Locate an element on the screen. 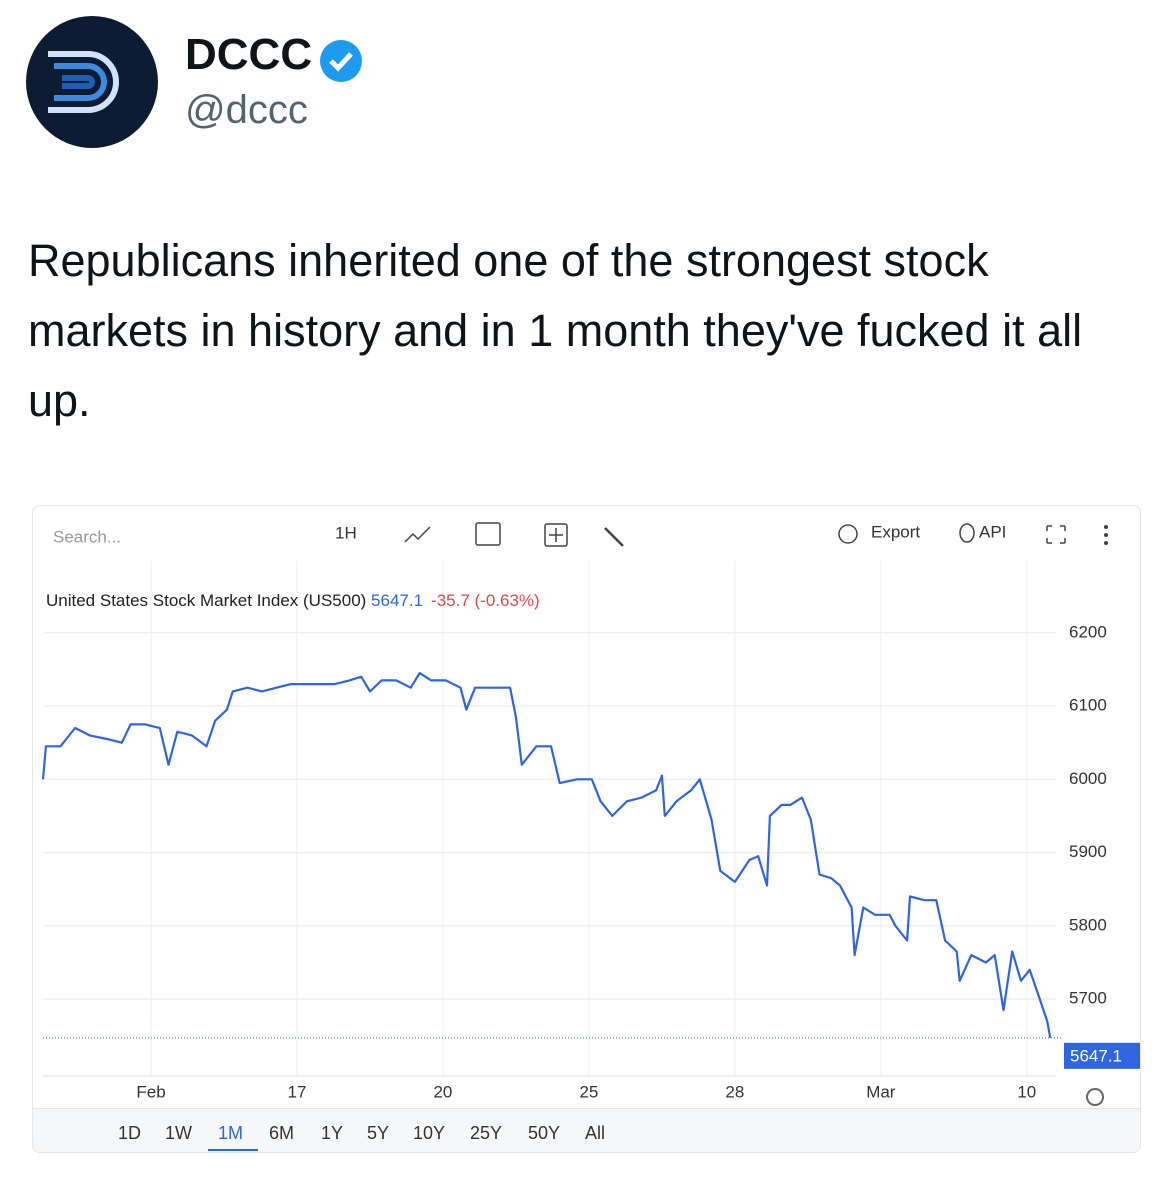 This screenshot has height=1188, width=1170. display-name: DCCC is located at coordinates (249, 54).